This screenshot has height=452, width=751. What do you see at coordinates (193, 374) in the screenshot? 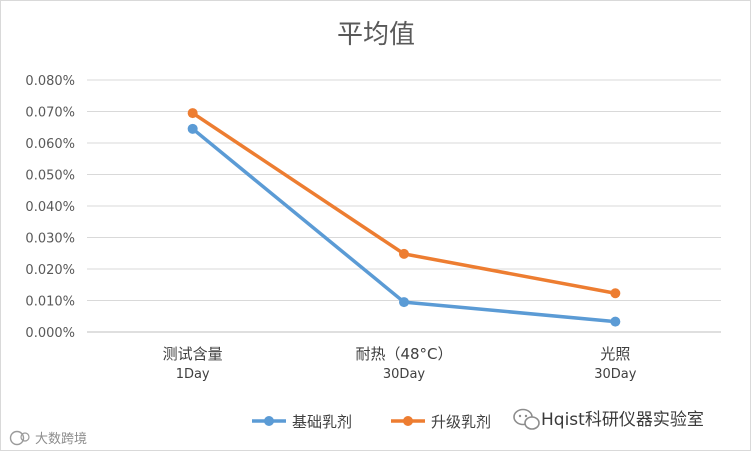
I see `x-tick-sublabel: 1Day` at bounding box center [193, 374].